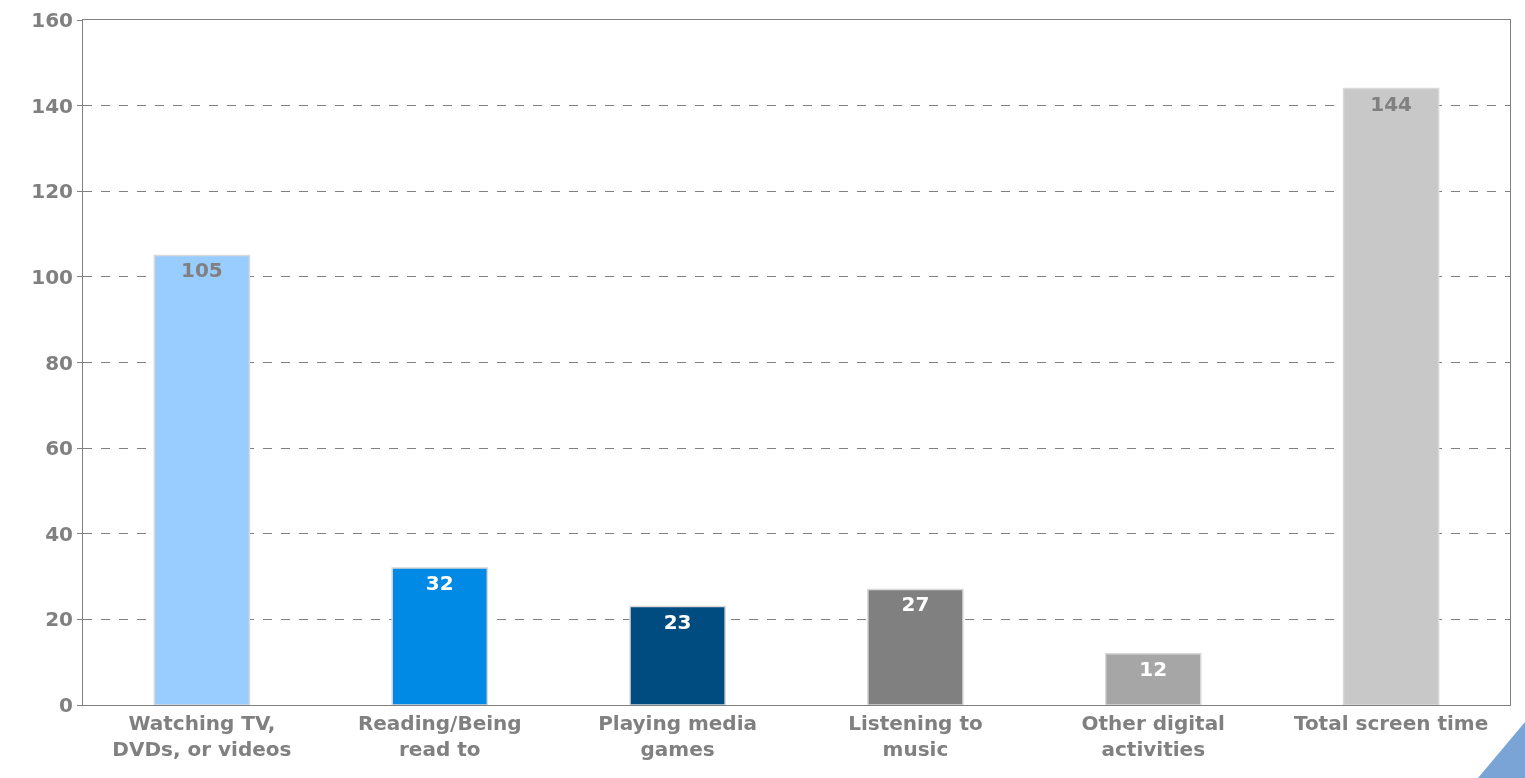  I want to click on x-tick-label: Total screen time, so click(1391, 723).